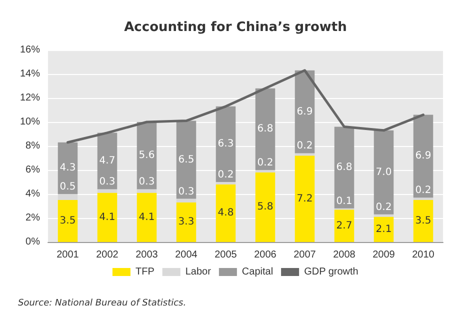 This screenshot has width=471, height=328. I want to click on x-tick-label: 2006, so click(265, 255).